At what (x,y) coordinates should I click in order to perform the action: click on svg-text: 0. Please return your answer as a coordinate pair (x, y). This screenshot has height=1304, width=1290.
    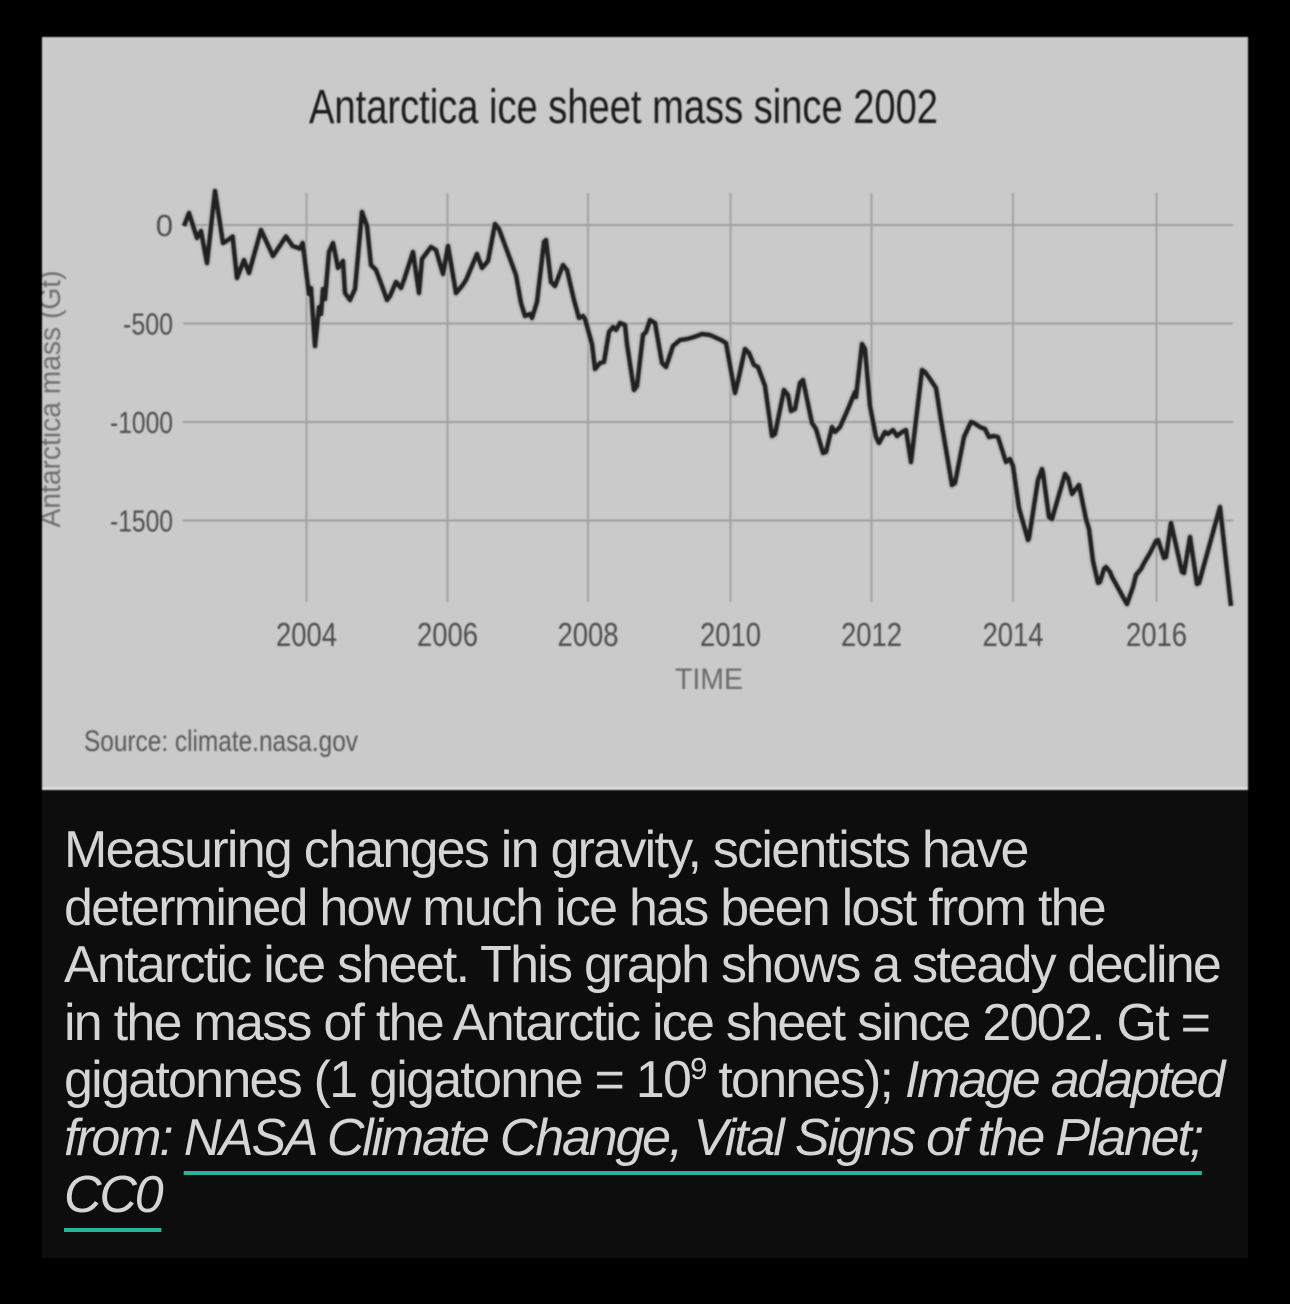
    Looking at the image, I should click on (164, 225).